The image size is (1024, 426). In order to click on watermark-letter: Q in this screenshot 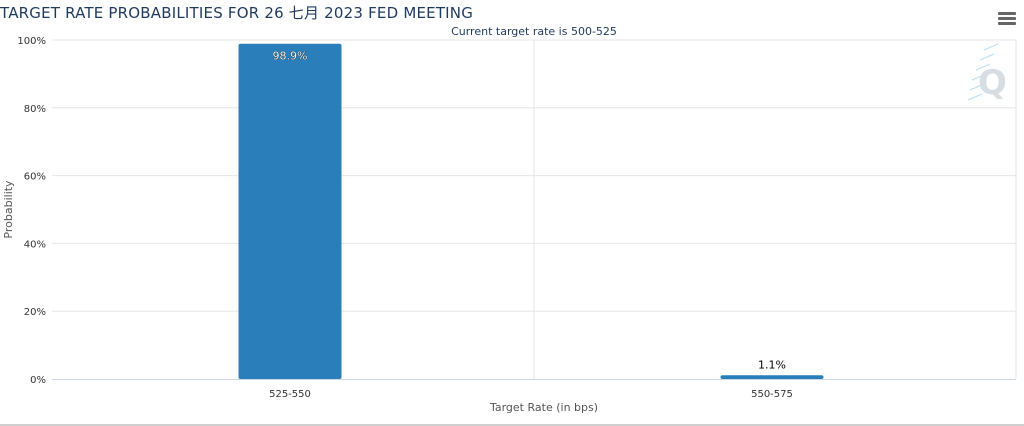, I will do `click(992, 83)`.